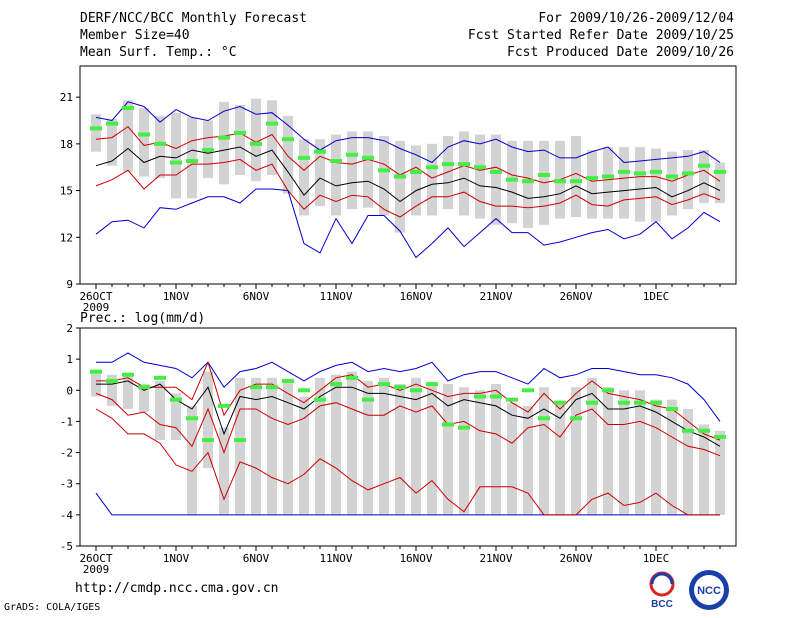  What do you see at coordinates (408, 155) in the screenshot?
I see `series-line-p90` at bounding box center [408, 155].